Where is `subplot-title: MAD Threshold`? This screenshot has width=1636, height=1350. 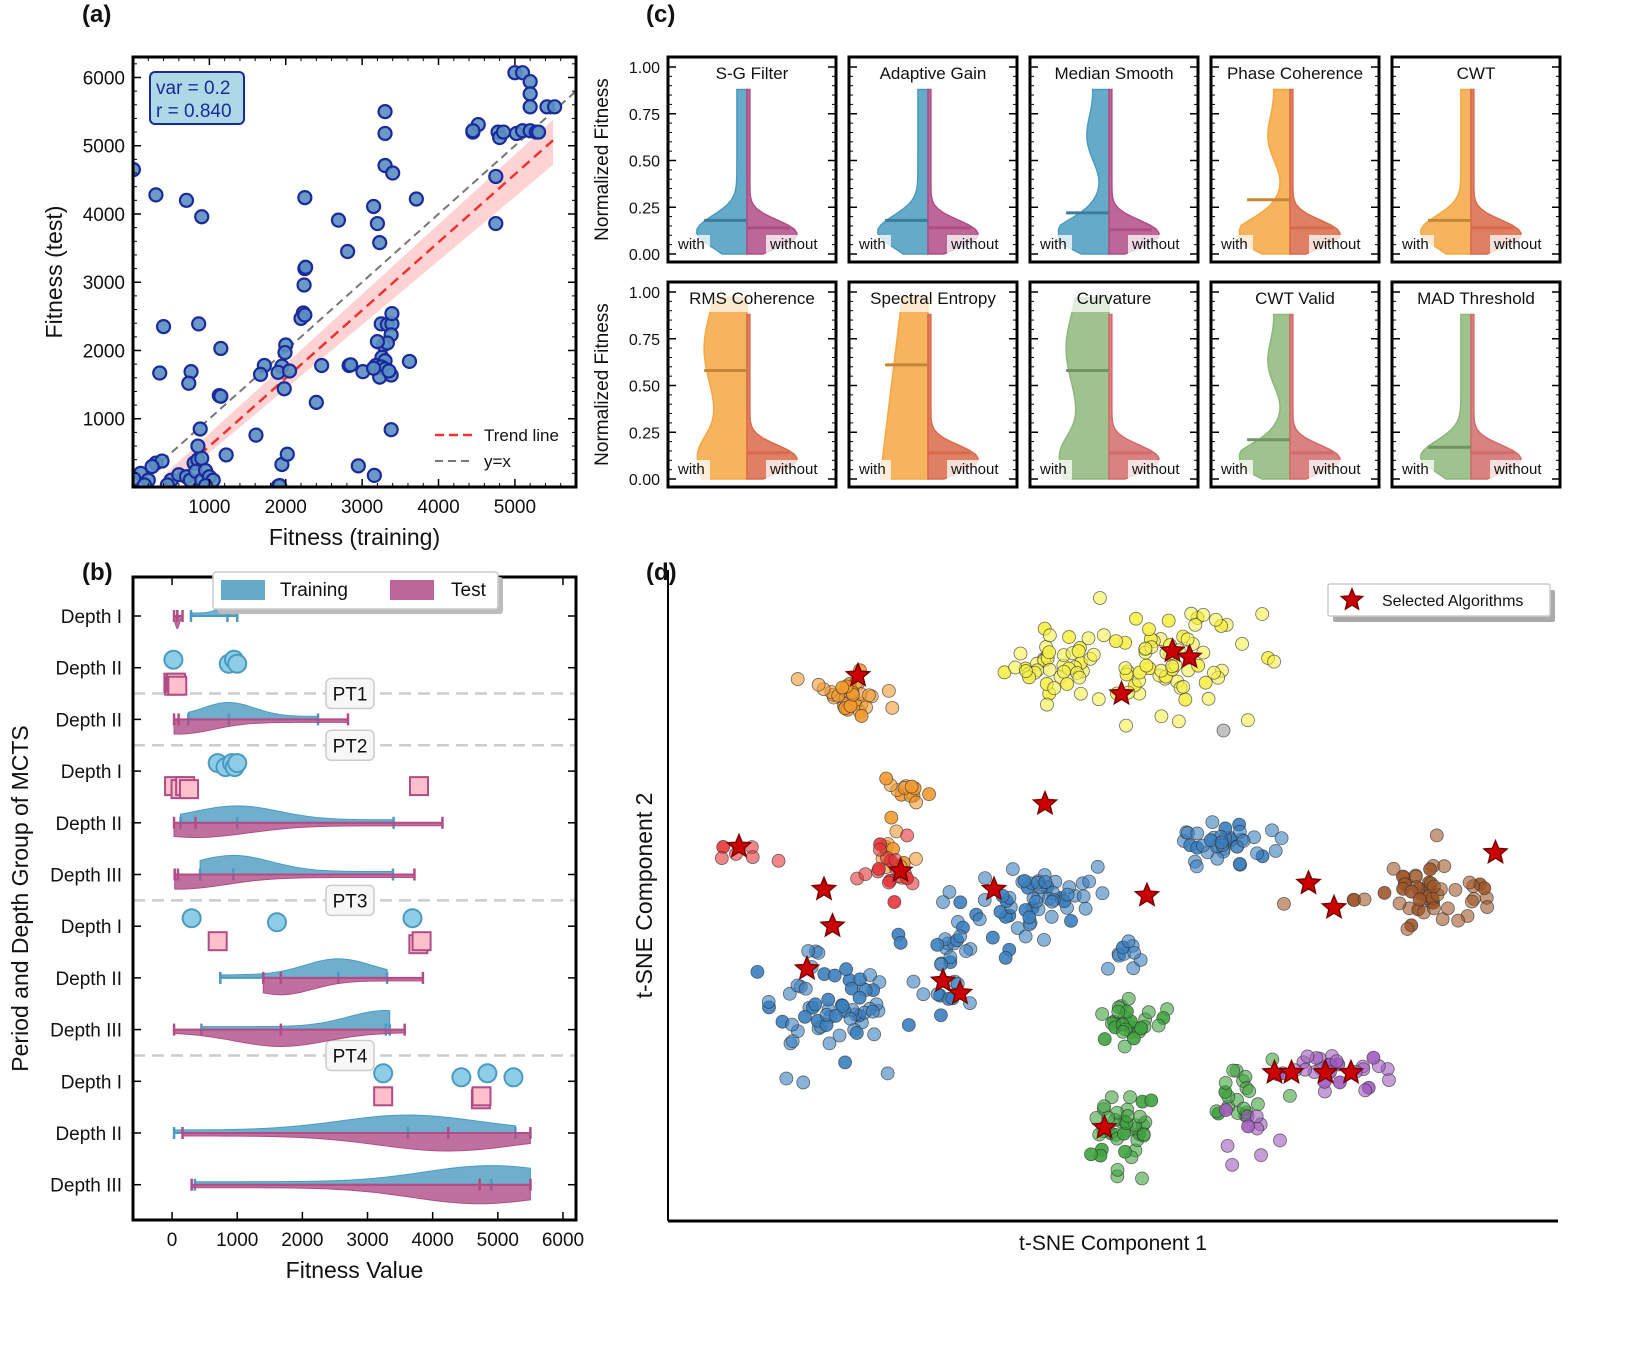 subplot-title: MAD Threshold is located at coordinates (1476, 298).